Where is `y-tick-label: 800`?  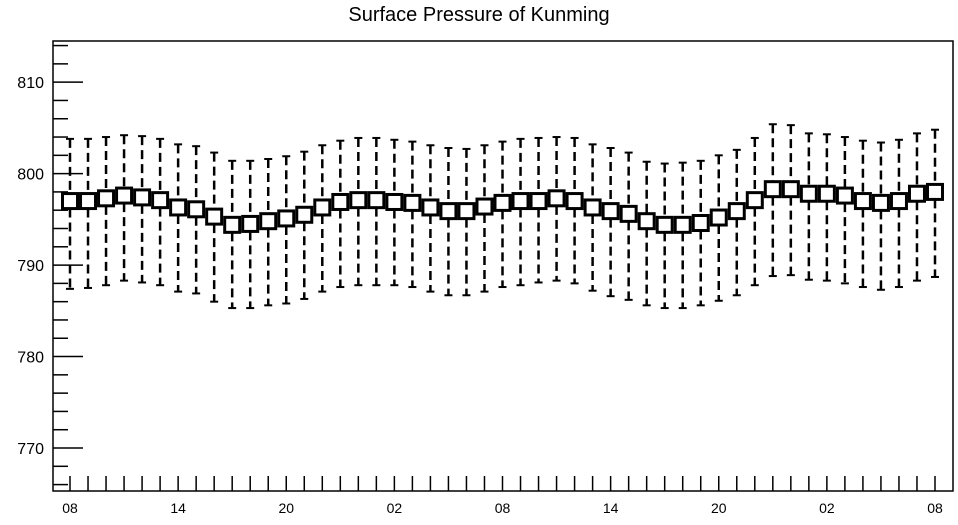
y-tick-label: 800 is located at coordinates (30, 175).